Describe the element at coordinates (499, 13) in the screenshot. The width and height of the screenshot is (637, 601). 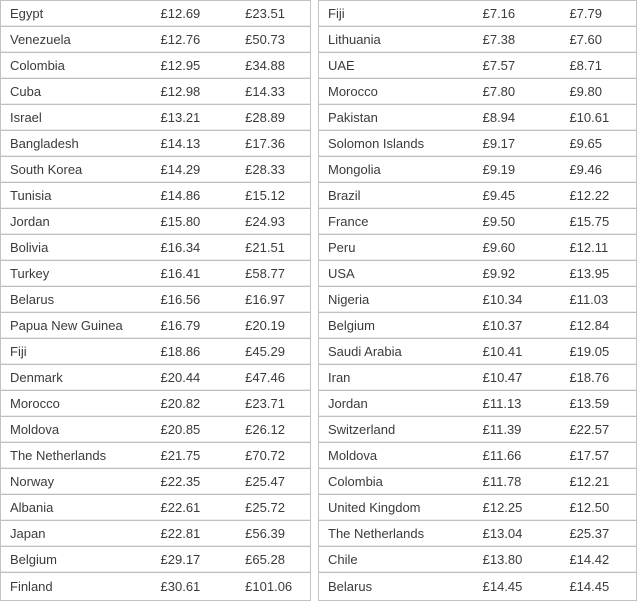
I see `price-cell: £7.16` at that location.